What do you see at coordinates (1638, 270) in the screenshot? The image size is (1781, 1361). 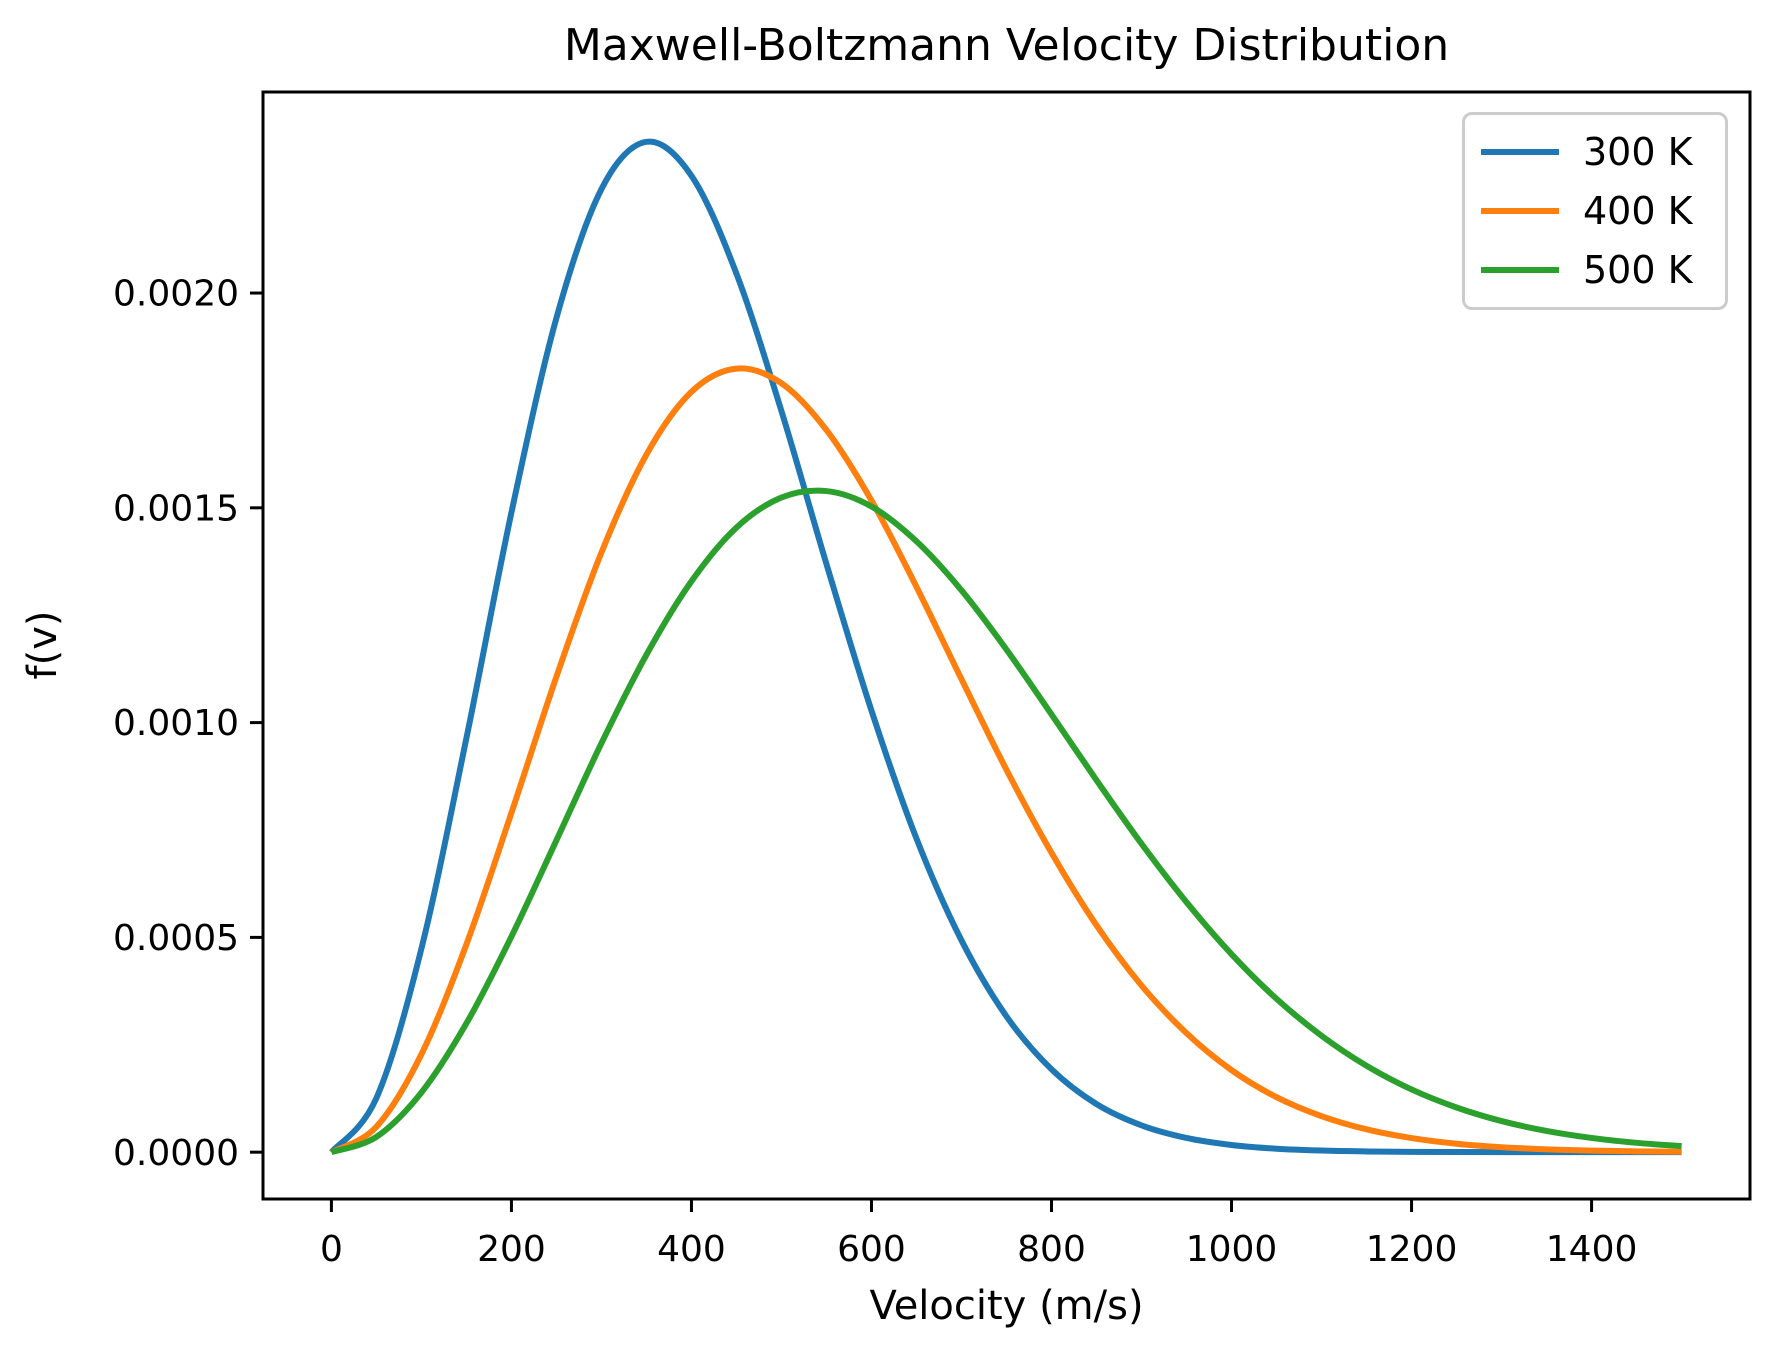 I see `legend-label: 500 K` at bounding box center [1638, 270].